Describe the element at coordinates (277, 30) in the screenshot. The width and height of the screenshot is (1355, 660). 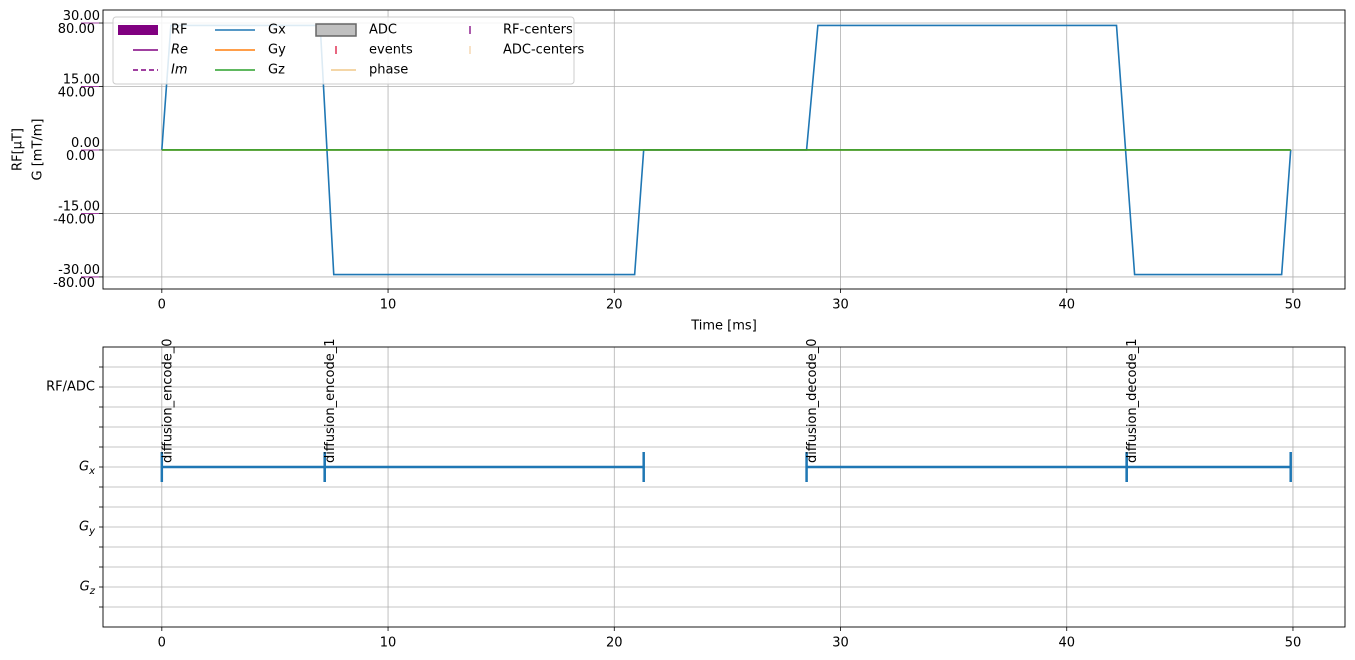
I see `legend-label: Gx` at that location.